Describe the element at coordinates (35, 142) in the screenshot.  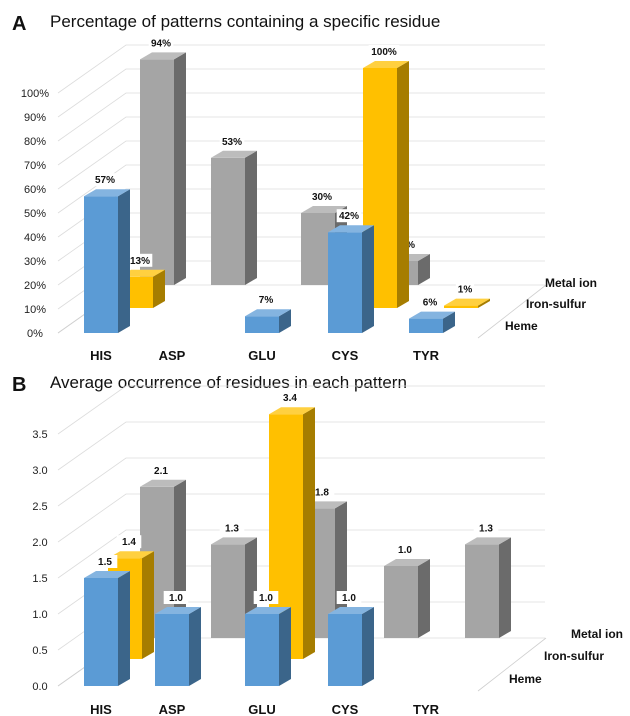
I see `y-tick-label: 80%` at that location.